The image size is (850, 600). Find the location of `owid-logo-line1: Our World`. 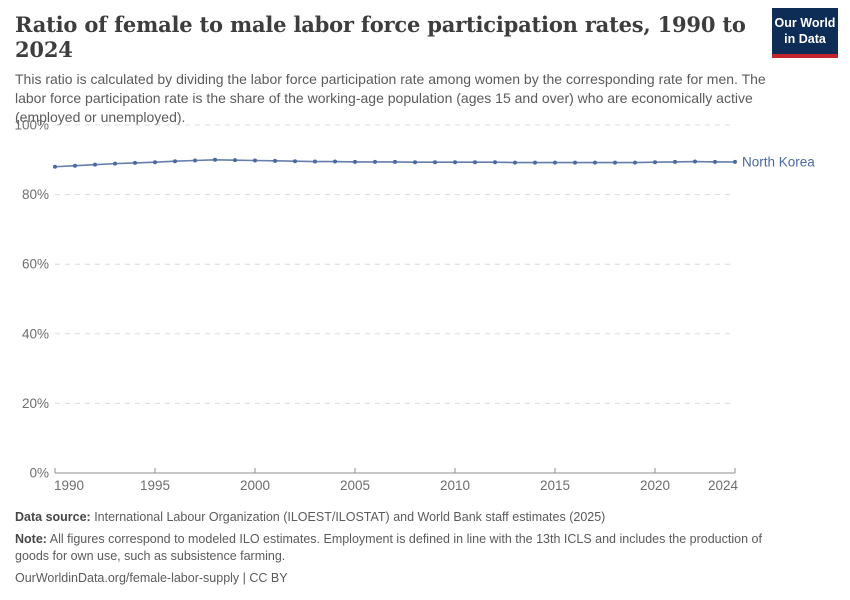

owid-logo-line1: Our World is located at coordinates (805, 23).